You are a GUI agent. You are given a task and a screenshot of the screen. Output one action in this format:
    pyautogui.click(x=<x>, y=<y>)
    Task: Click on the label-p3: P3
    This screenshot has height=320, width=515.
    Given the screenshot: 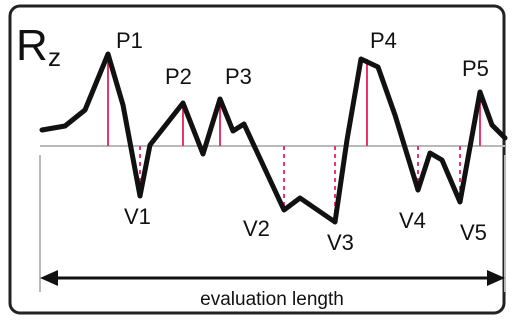 What is the action you would take?
    pyautogui.click(x=238, y=76)
    